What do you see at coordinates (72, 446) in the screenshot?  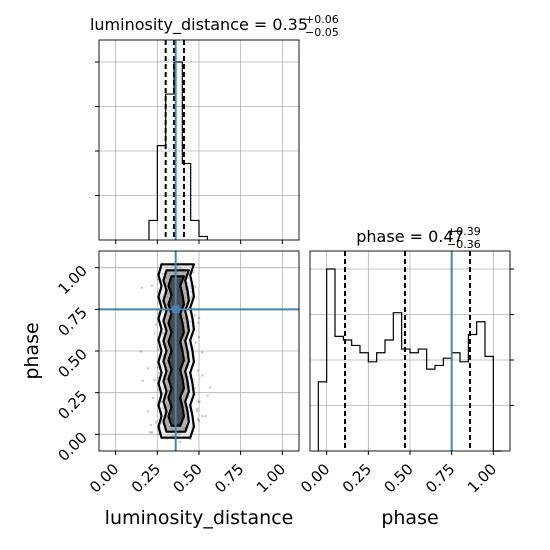 I see `joint-y-tick-label: 0.00` at bounding box center [72, 446].